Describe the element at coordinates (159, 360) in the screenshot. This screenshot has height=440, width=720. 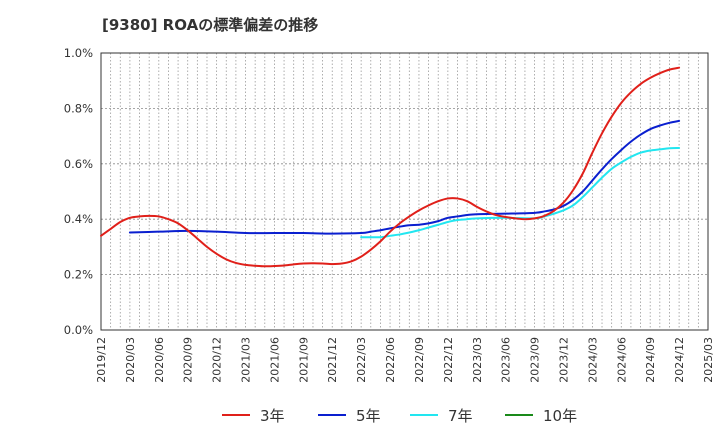
I see `x-tick-label: 2020/06` at that location.